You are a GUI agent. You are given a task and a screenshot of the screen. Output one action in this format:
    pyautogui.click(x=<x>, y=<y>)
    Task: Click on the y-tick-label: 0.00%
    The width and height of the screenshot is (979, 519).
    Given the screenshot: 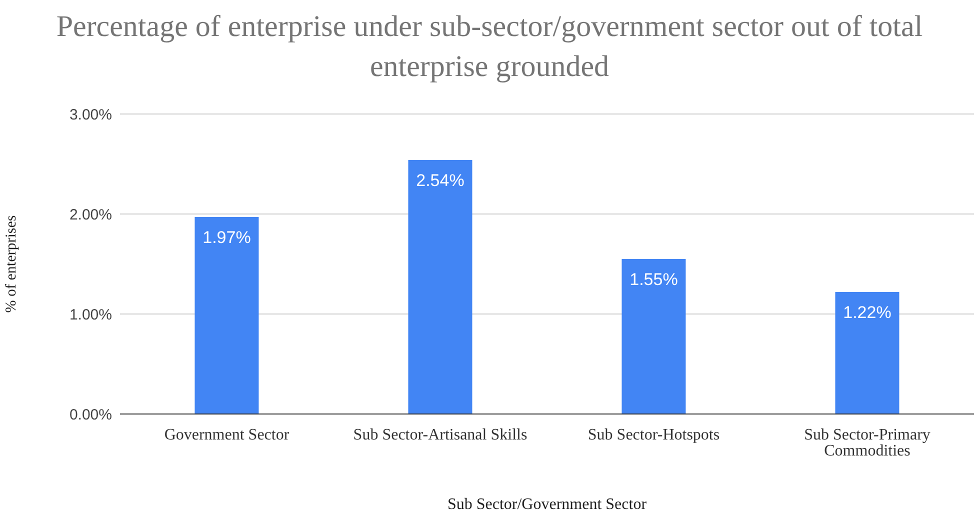 What is the action you would take?
    pyautogui.click(x=90, y=415)
    